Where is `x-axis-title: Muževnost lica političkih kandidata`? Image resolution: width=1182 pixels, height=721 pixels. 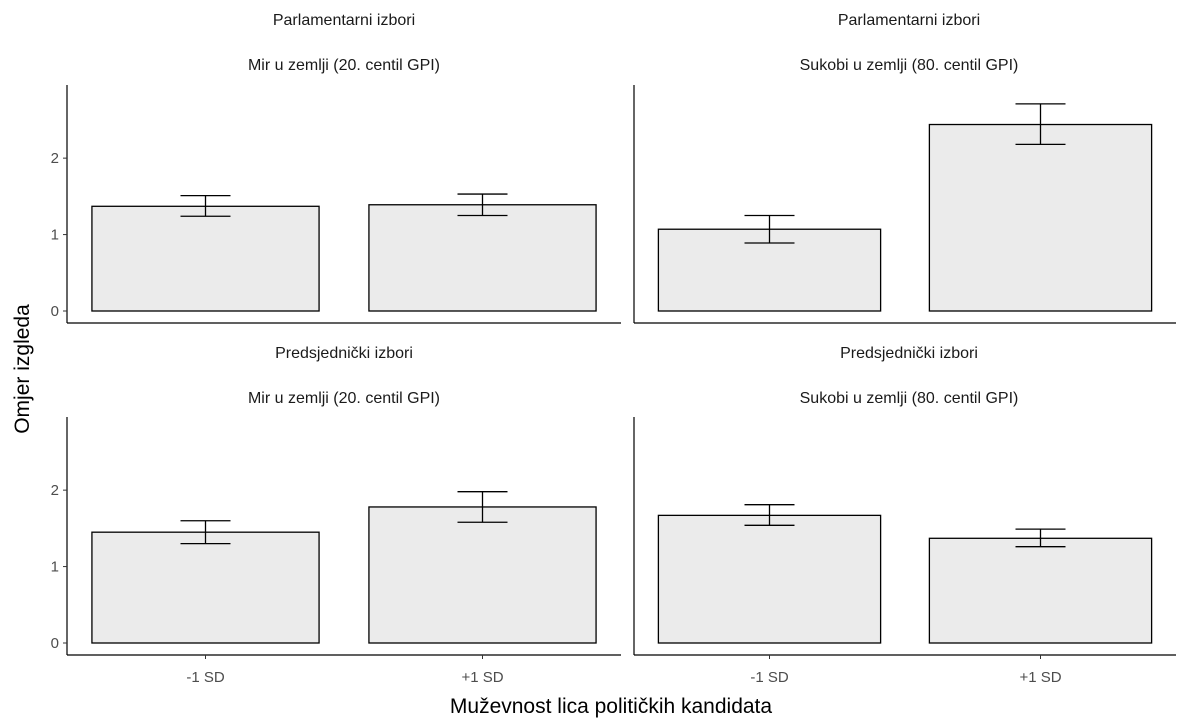 x-axis-title: Muževnost lica političkih kandidata is located at coordinates (611, 706).